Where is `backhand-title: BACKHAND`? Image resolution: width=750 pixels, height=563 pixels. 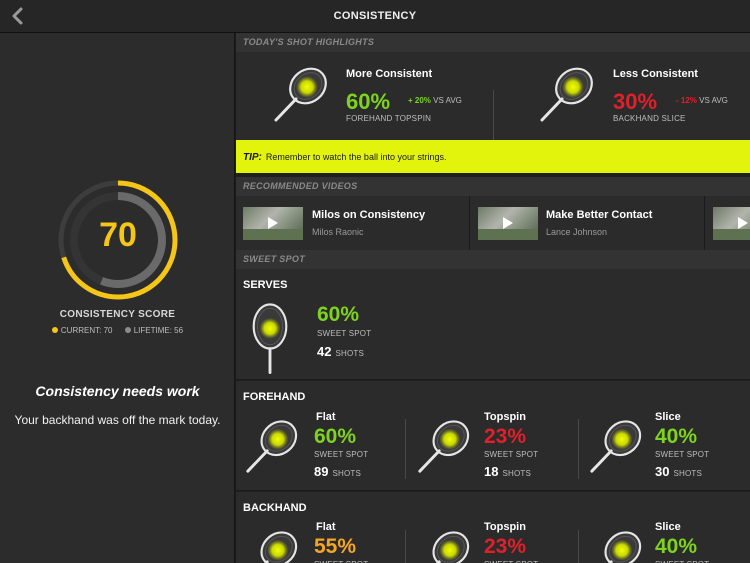 backhand-title: BACKHAND is located at coordinates (275, 508).